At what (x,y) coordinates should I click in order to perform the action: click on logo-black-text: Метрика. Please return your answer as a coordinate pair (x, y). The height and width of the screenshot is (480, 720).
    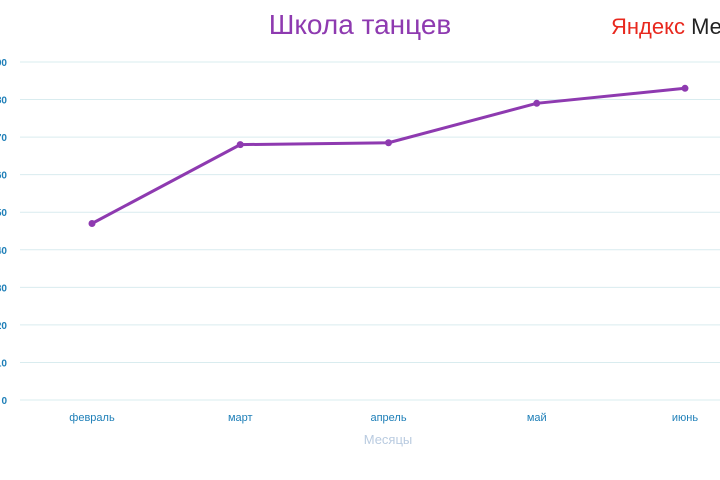
    Looking at the image, I should click on (702, 26).